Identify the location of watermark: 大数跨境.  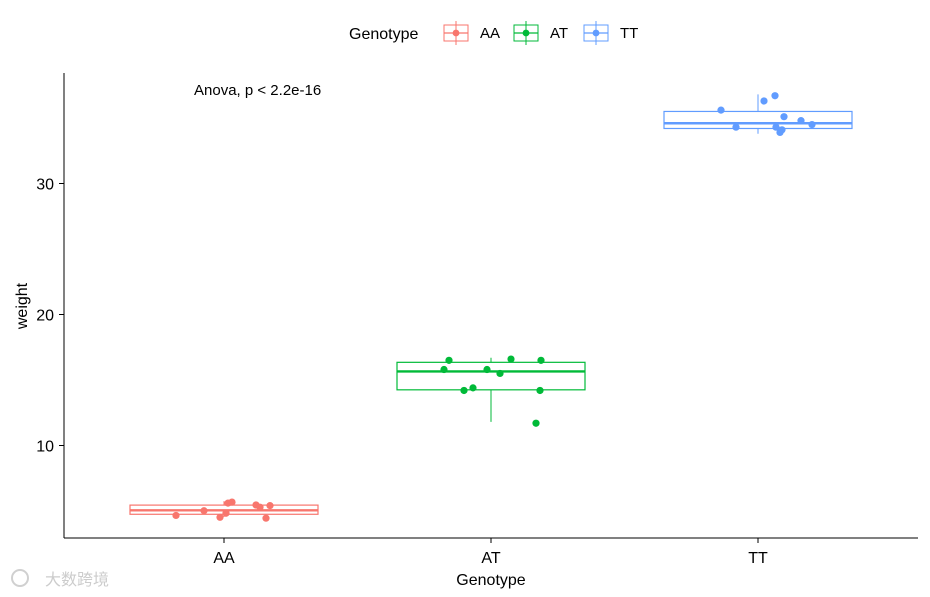
(60, 579).